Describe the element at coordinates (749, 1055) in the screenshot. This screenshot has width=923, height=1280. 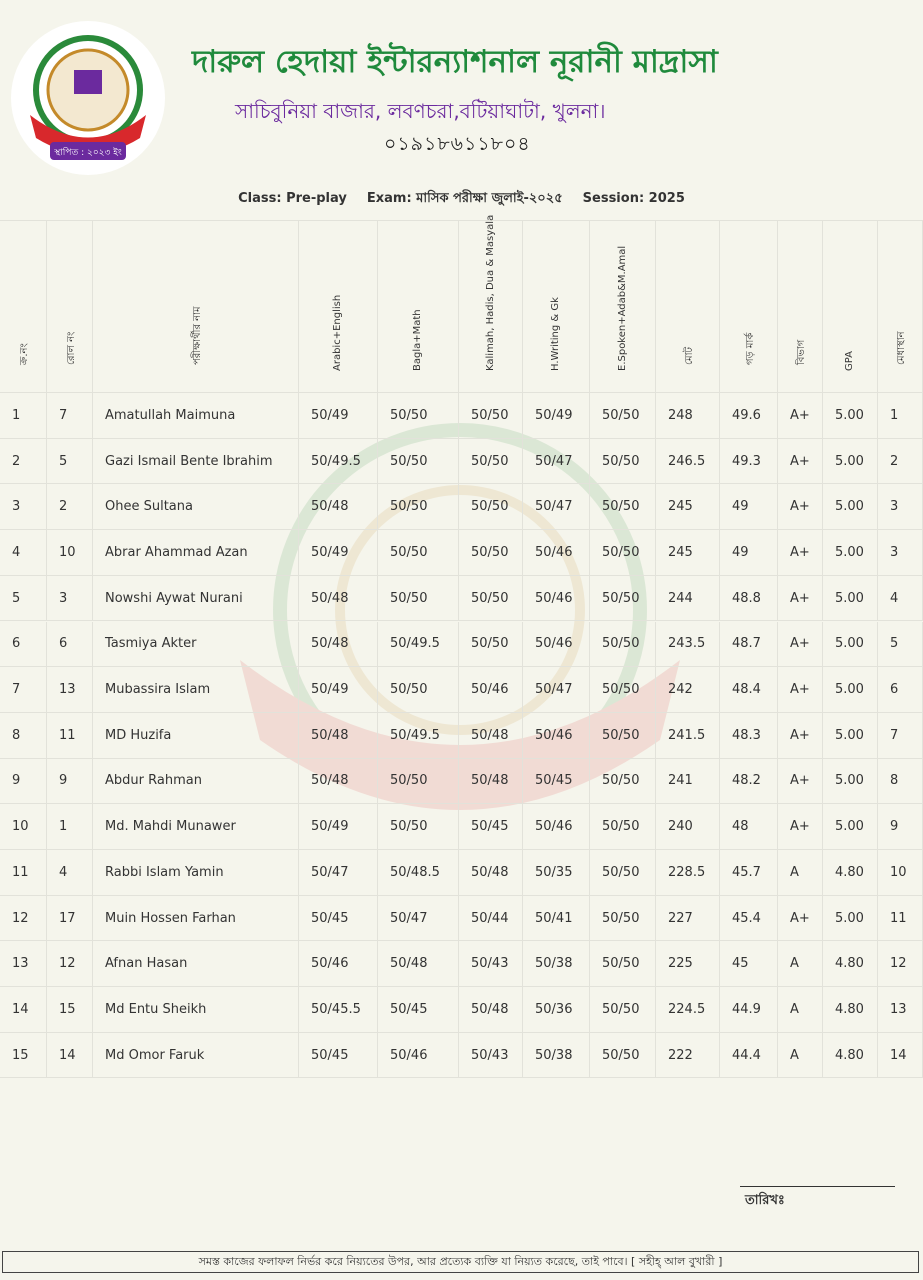
I see `table-cell: 44.4` at that location.